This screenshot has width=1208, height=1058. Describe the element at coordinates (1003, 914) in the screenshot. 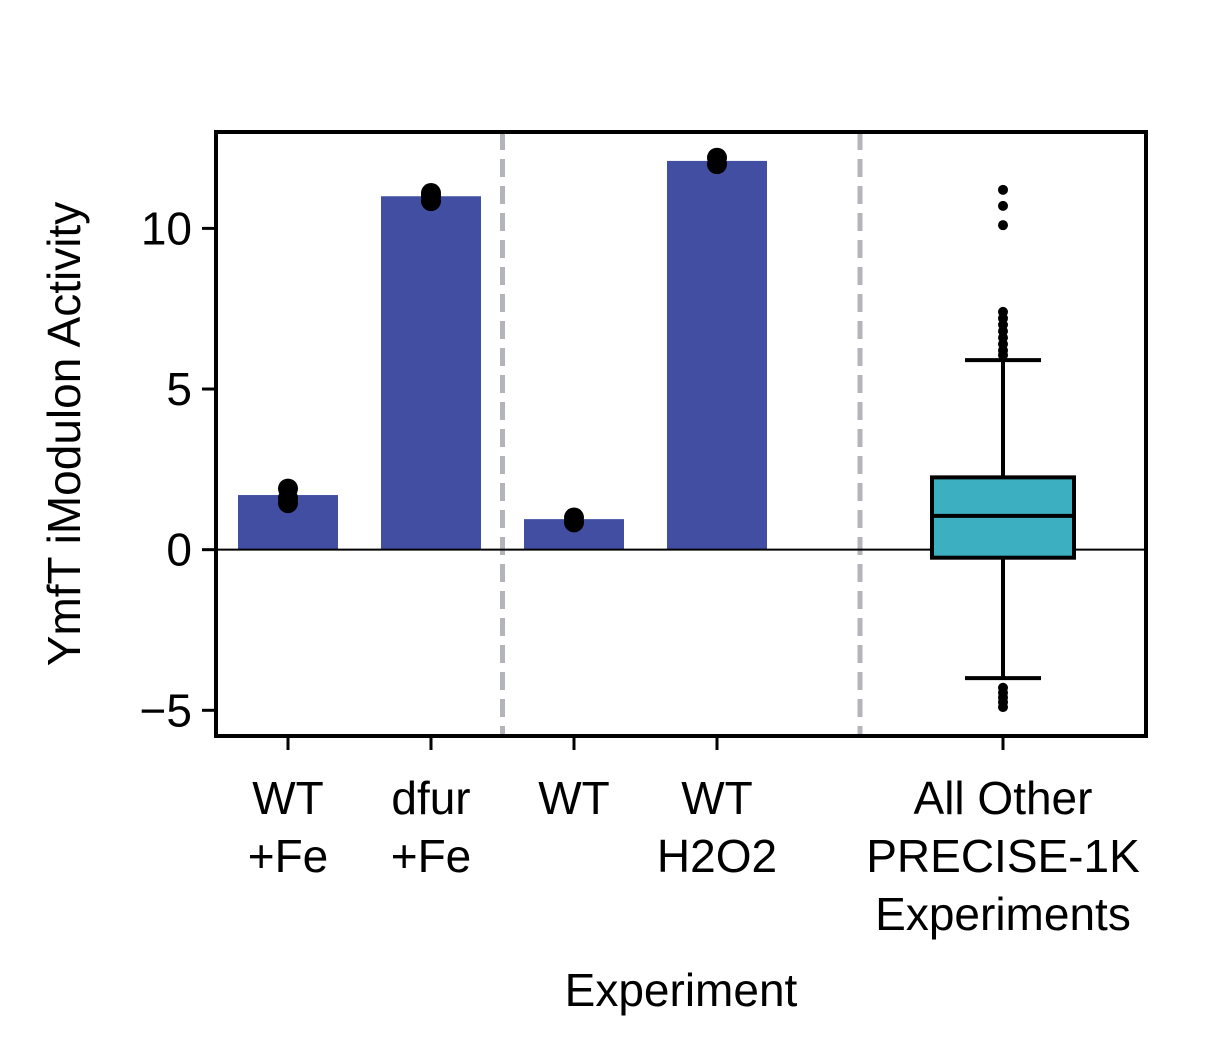

I see `x-tick-label-5-line-3: Experiments` at that location.